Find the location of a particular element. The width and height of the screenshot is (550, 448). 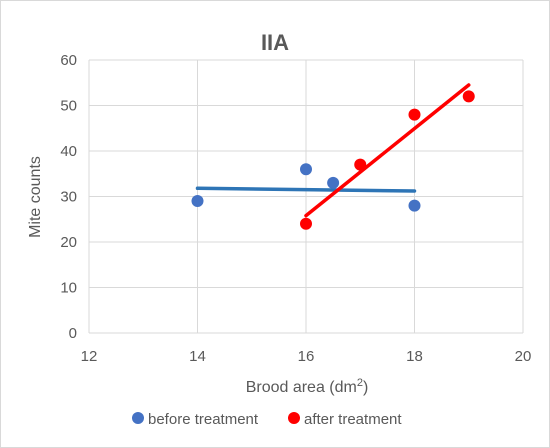

x-tick-label: 16 is located at coordinates (306, 356).